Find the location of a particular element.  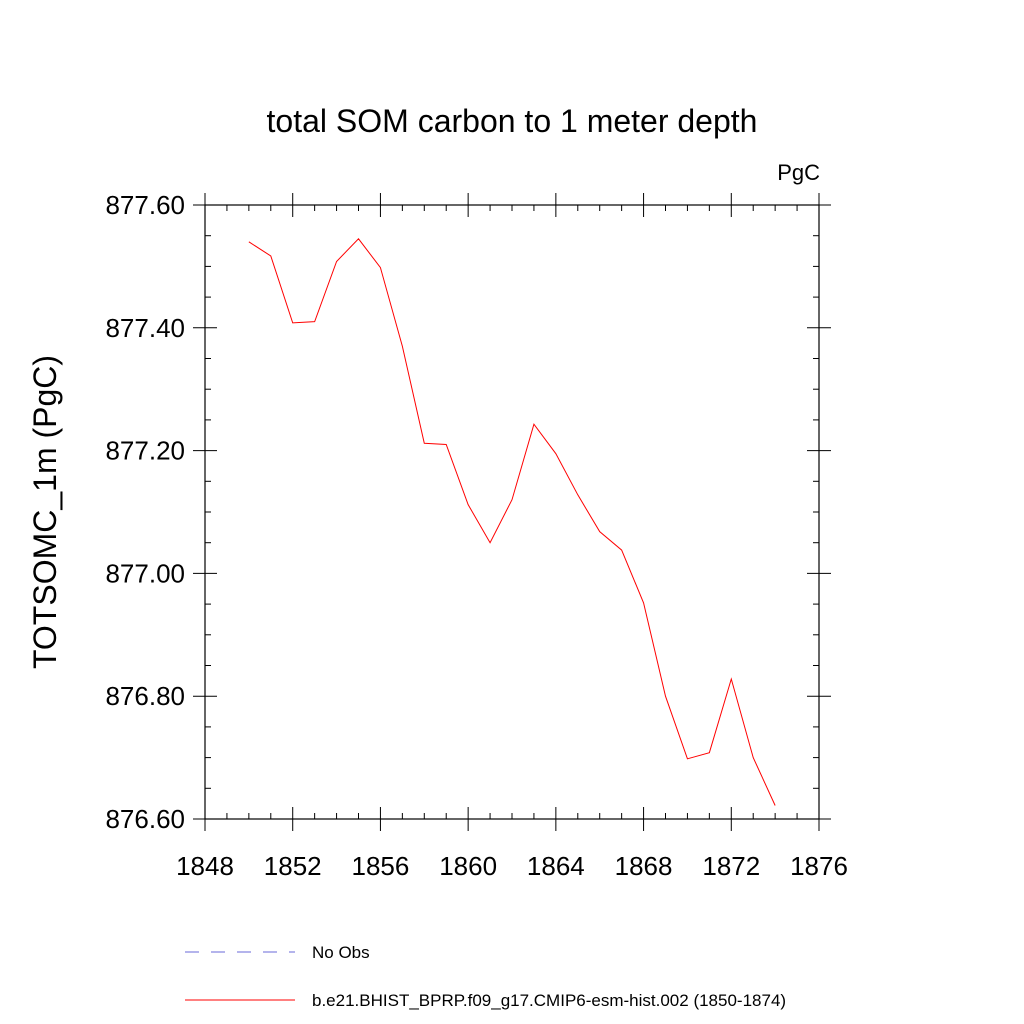

y-tick-label: 877.20 is located at coordinates (145, 451).